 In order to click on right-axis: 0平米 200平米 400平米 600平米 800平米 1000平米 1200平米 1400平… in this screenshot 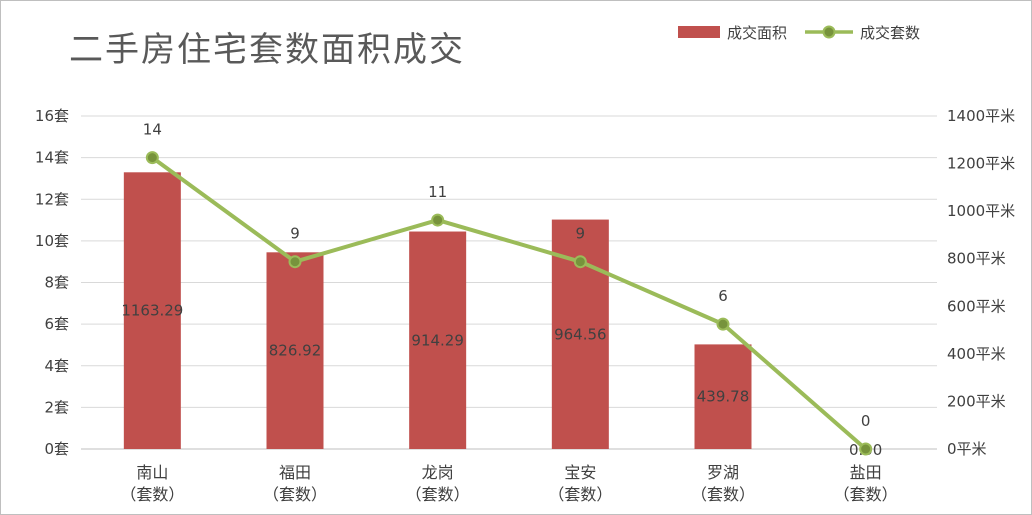, I will do `click(981, 282)`.